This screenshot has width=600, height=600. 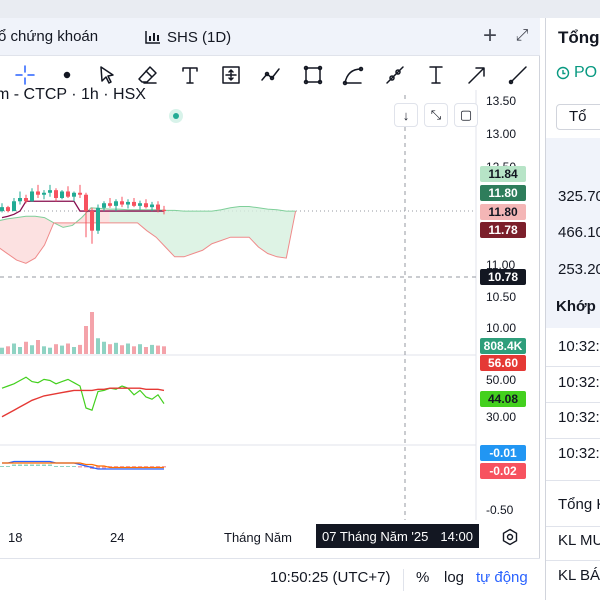 What do you see at coordinates (353, 75) in the screenshot?
I see `path-tool-button` at bounding box center [353, 75].